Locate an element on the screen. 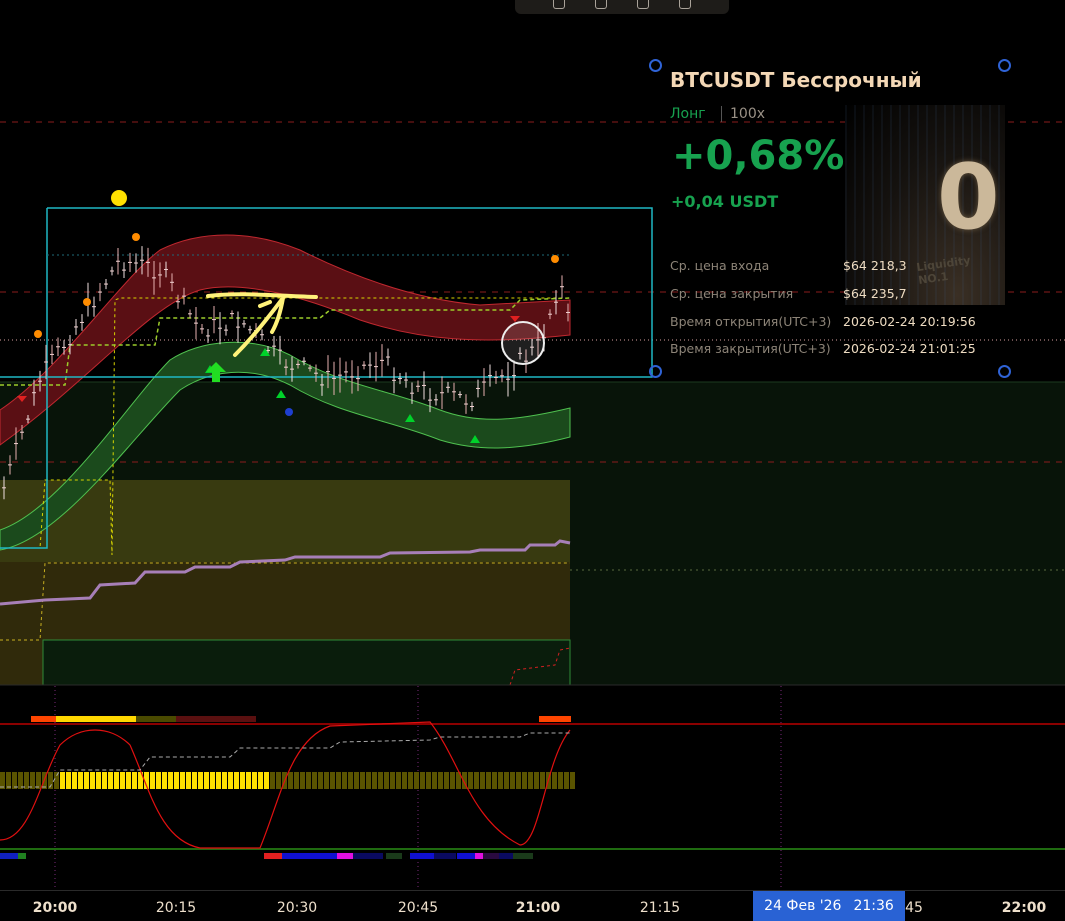  position-side: Лонг is located at coordinates (688, 114).